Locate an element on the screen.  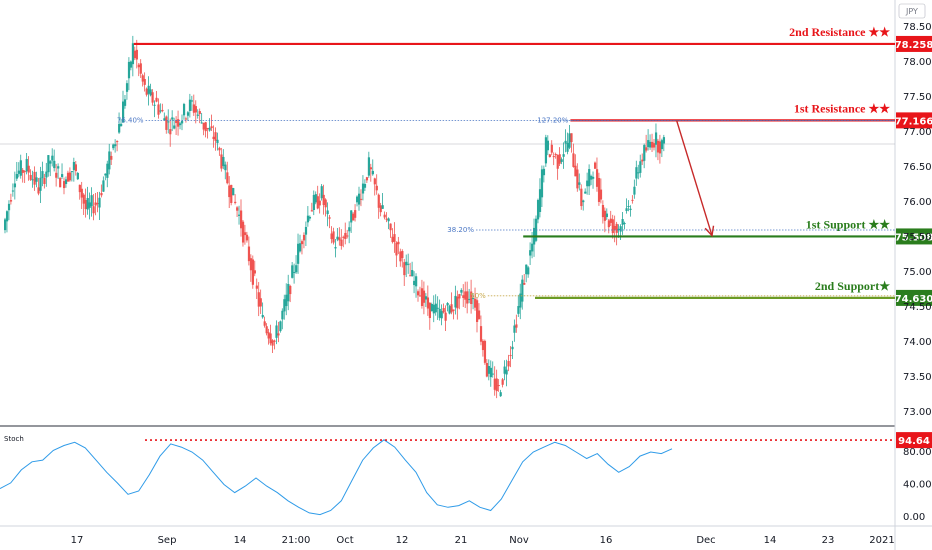
stoch-tick-1: 40.00 is located at coordinates (917, 485).